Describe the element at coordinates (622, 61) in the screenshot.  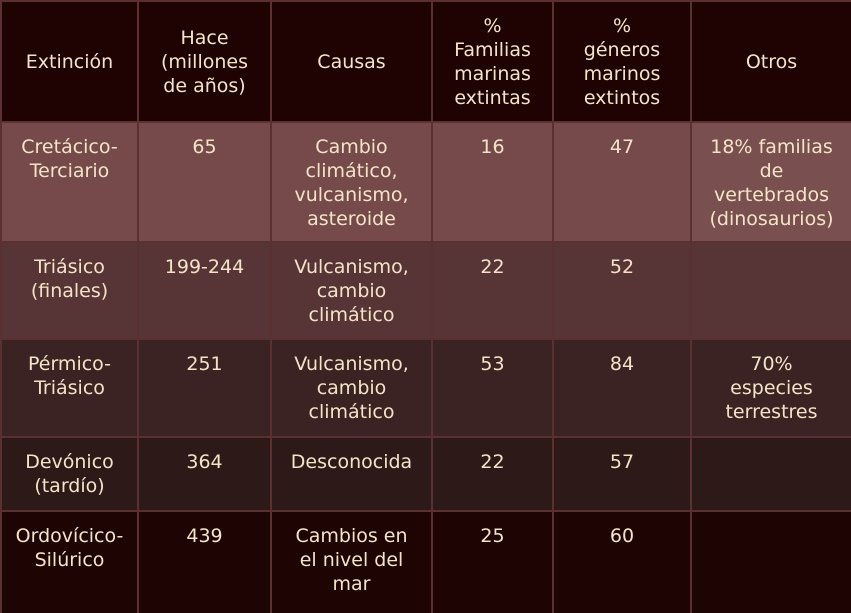
I see `header-generos-marinos: % géneros marinos extintos` at that location.